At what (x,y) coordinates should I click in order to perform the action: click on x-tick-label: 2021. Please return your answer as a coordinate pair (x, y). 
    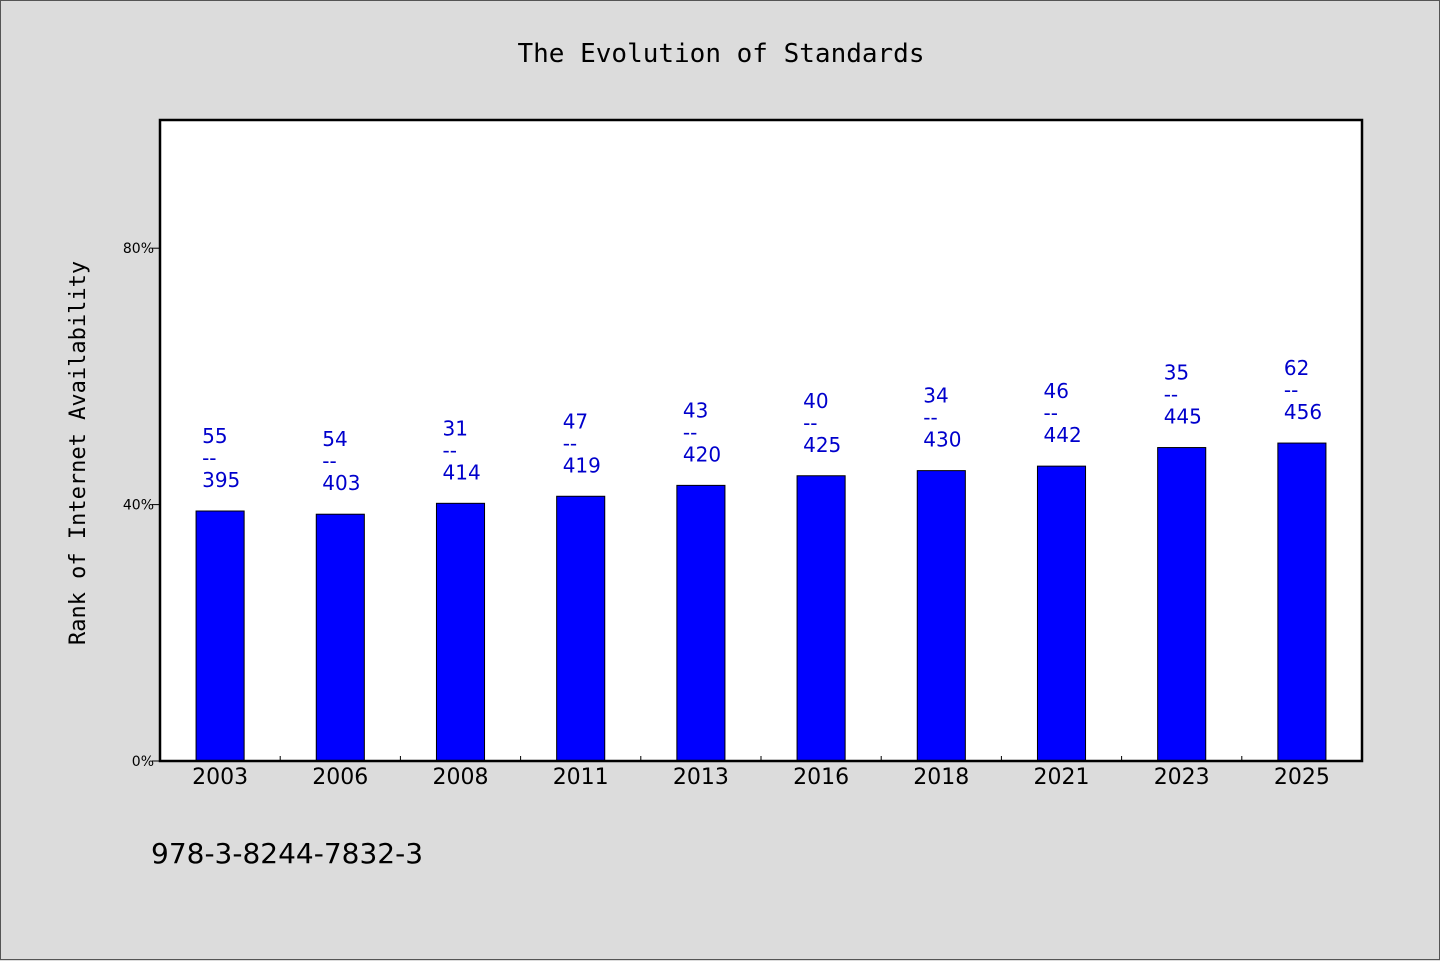
    Looking at the image, I should click on (1062, 777).